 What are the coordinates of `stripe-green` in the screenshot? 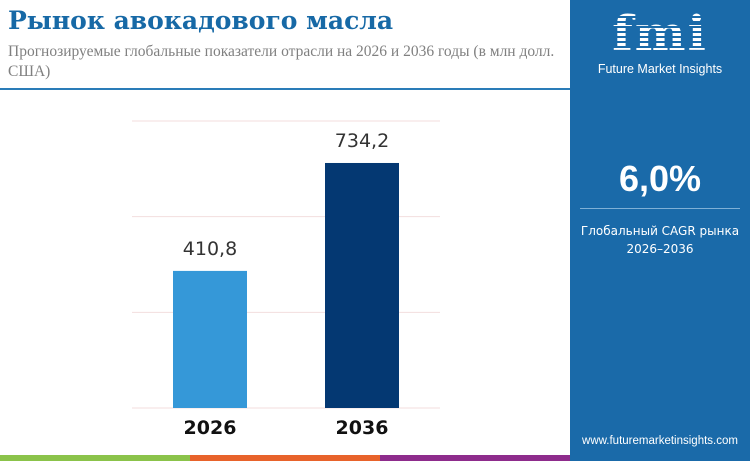 It's located at (95, 458).